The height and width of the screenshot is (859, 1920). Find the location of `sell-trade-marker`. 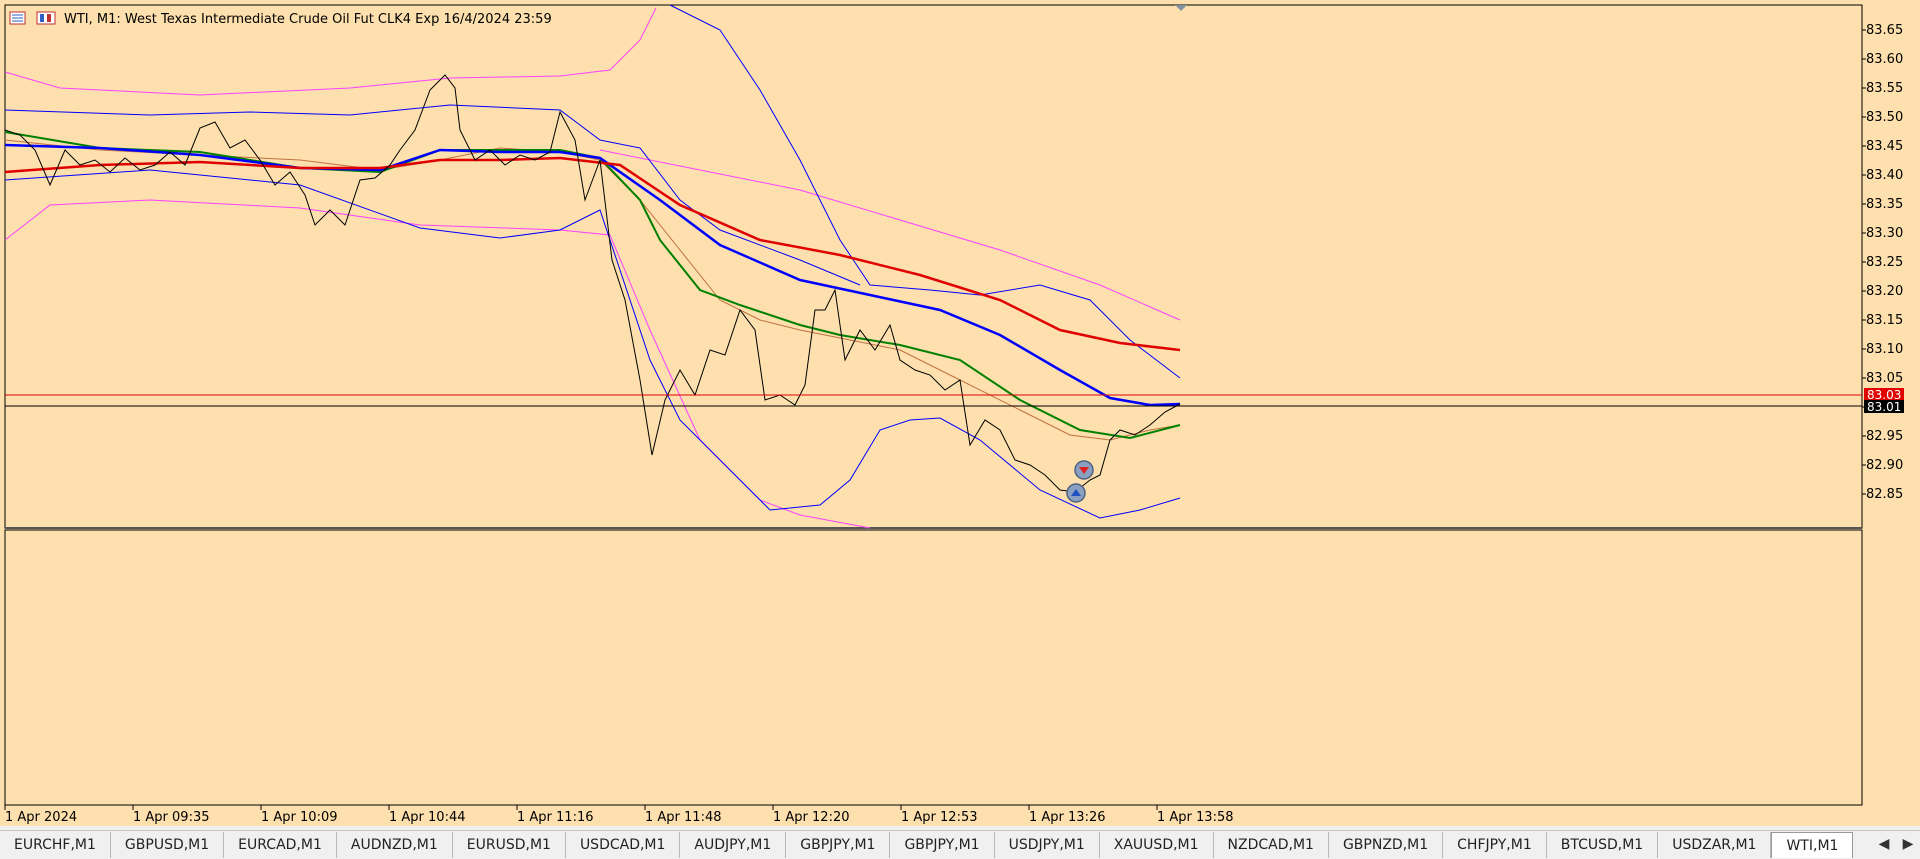

sell-trade-marker is located at coordinates (1084, 470).